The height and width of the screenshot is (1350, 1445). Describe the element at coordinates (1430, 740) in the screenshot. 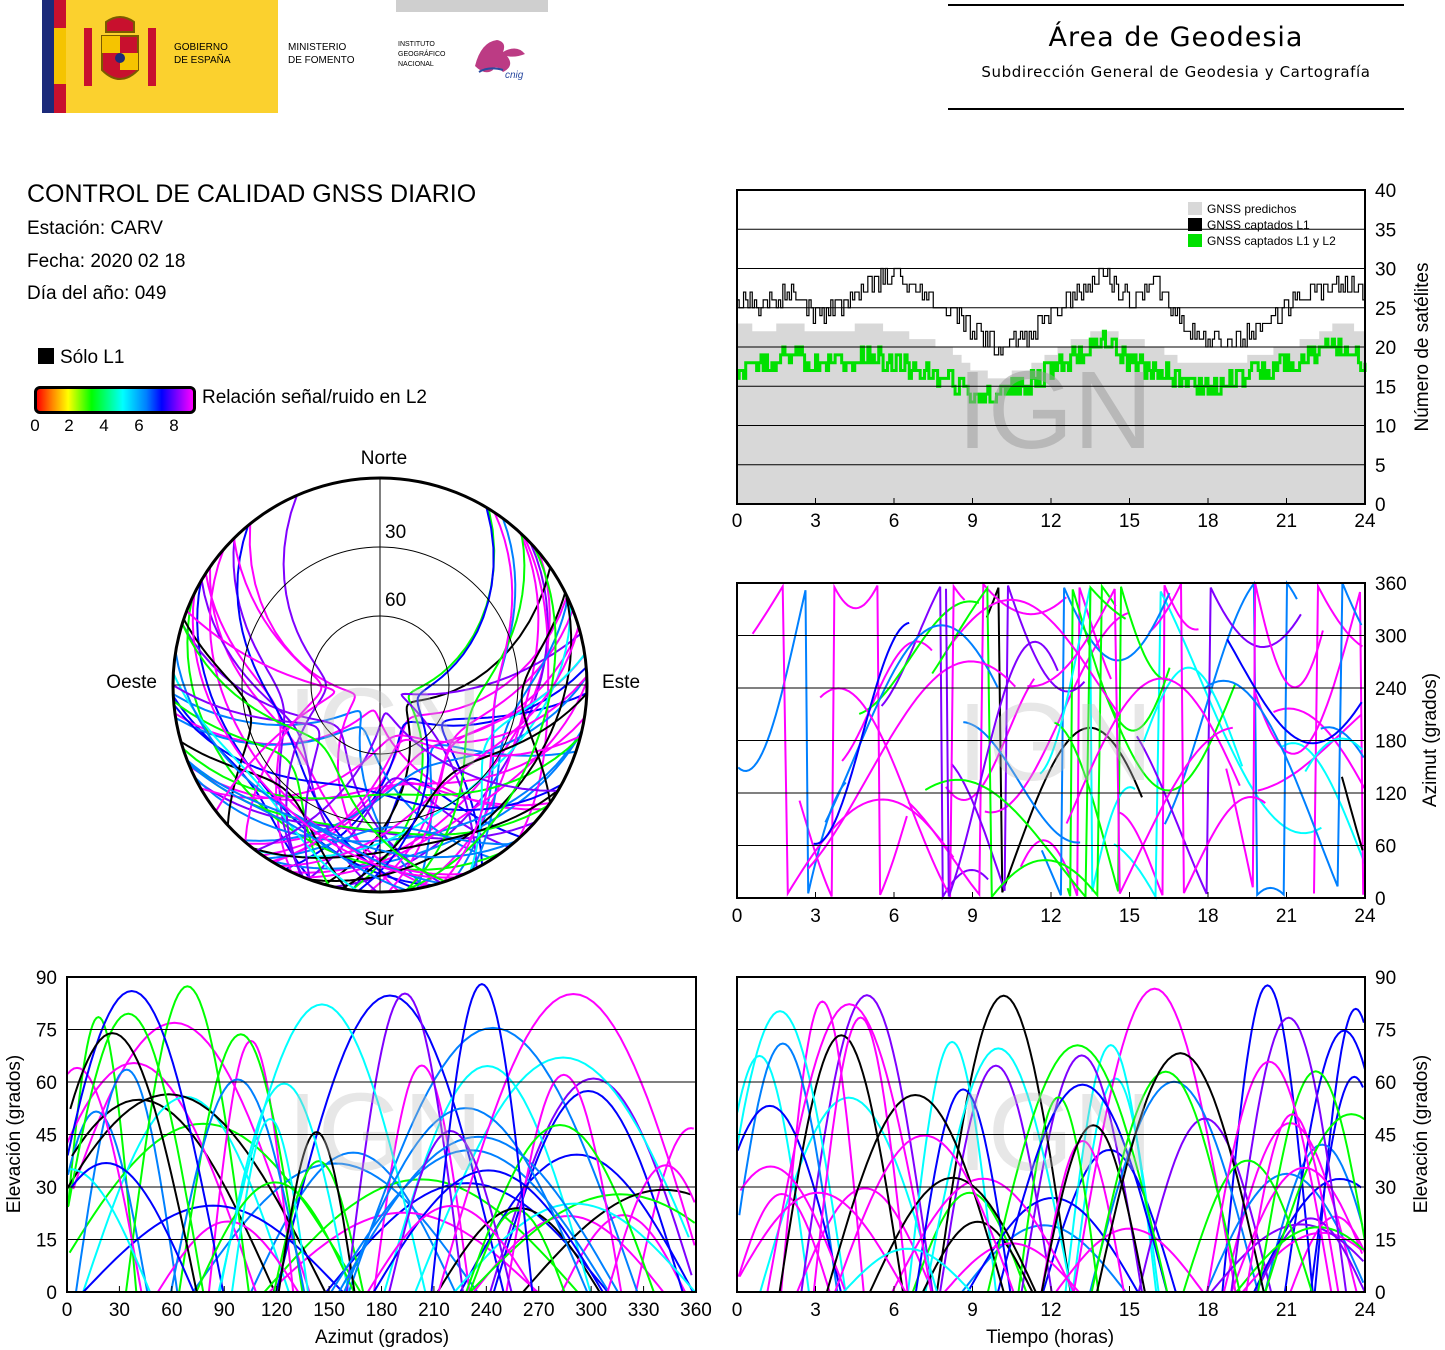

I see `azimuth-time-ylabel: Azimut (grados)` at that location.